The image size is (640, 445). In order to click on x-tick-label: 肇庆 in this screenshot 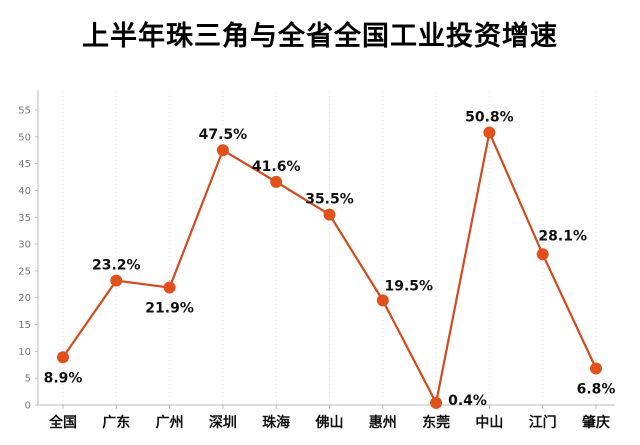, I will do `click(596, 422)`.